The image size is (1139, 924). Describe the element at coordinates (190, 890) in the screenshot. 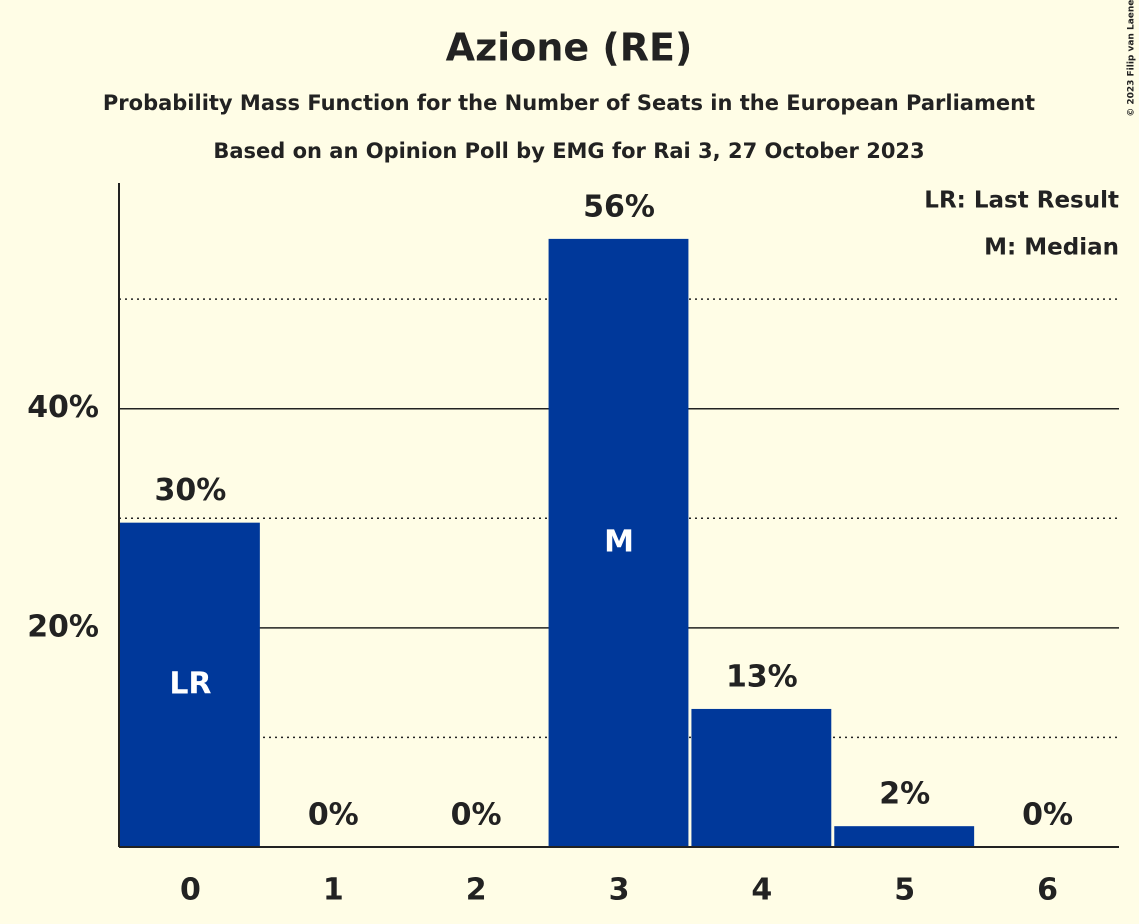

I see `x-tick-label: 0` at that location.